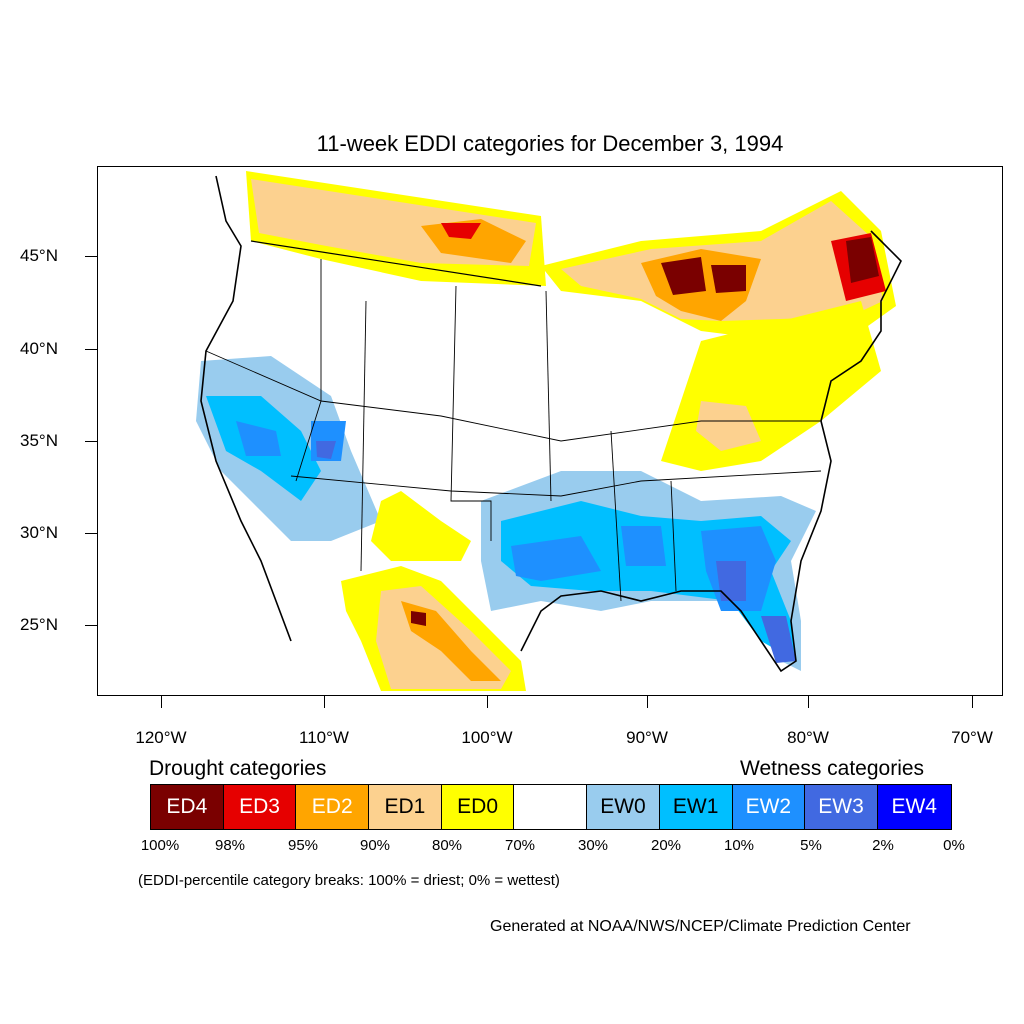 This screenshot has height=1024, width=1024. What do you see at coordinates (405, 807) in the screenshot?
I see `legend-box-ed1: ED1` at bounding box center [405, 807].